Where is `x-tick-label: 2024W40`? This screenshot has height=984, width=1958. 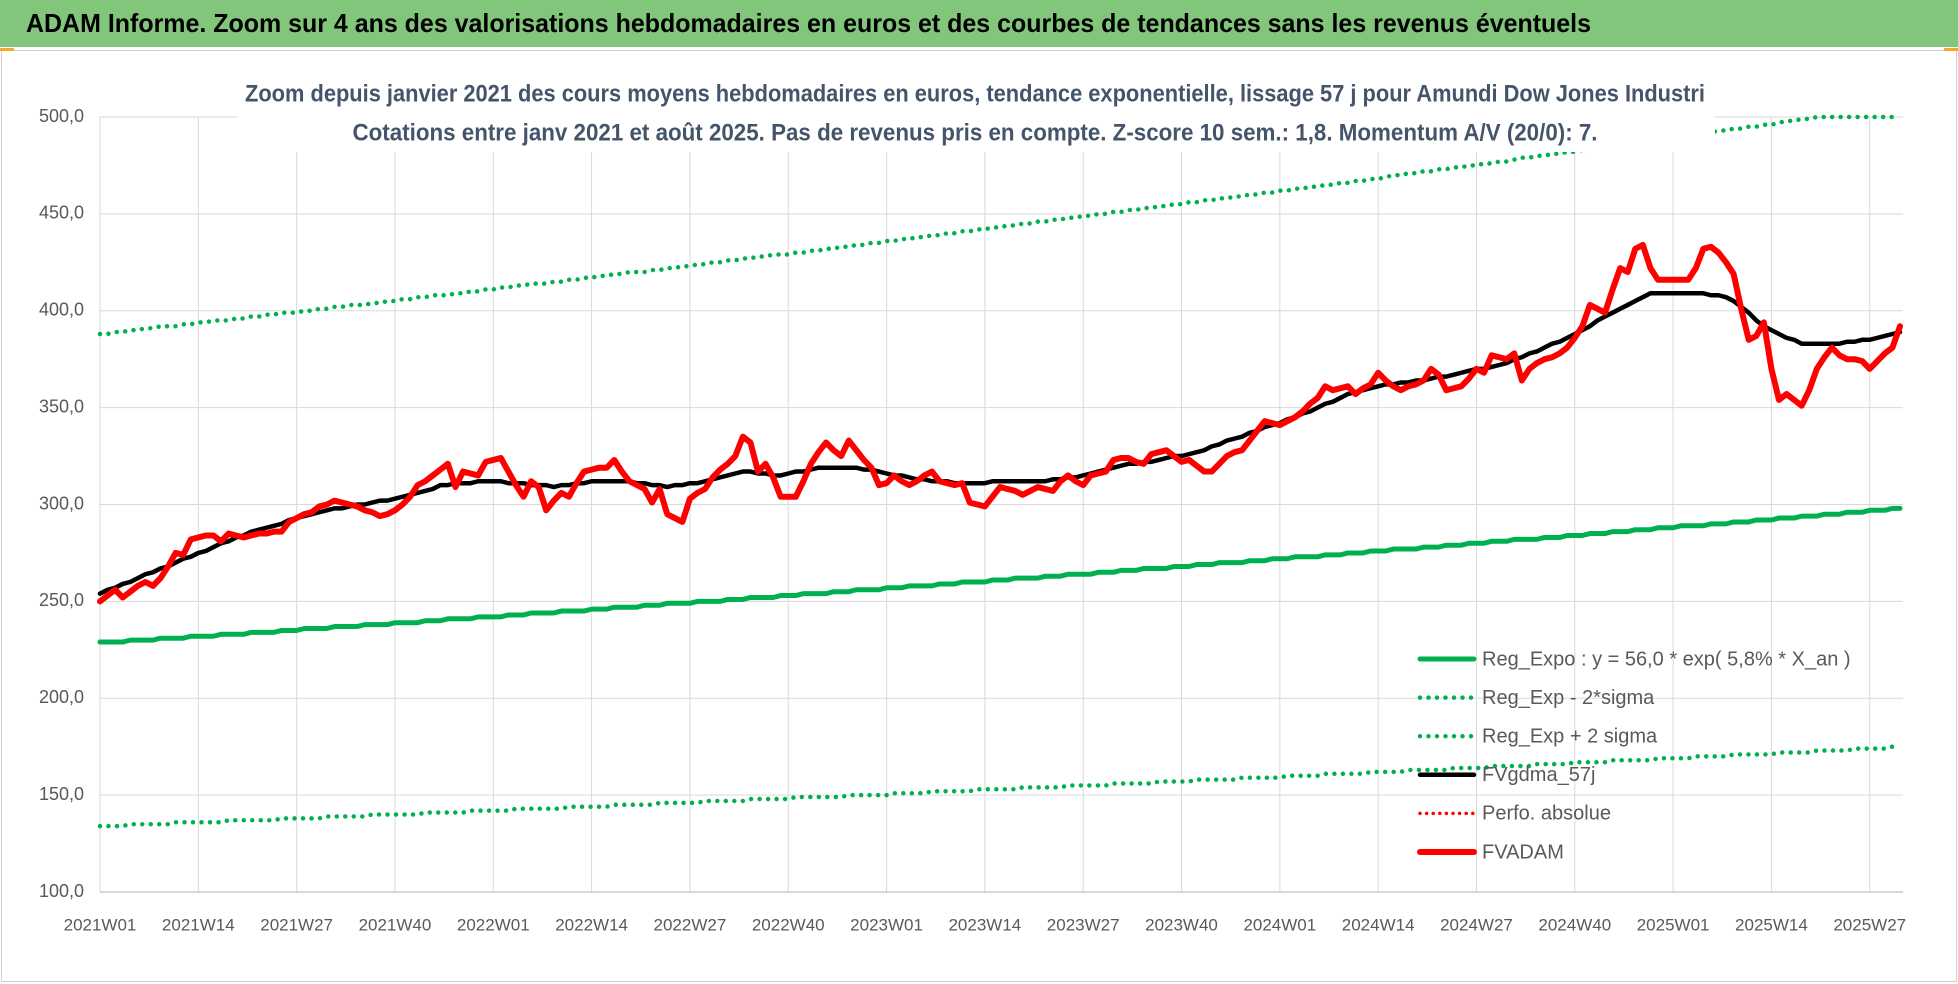 x-tick-label: 2024W40 is located at coordinates (1574, 924).